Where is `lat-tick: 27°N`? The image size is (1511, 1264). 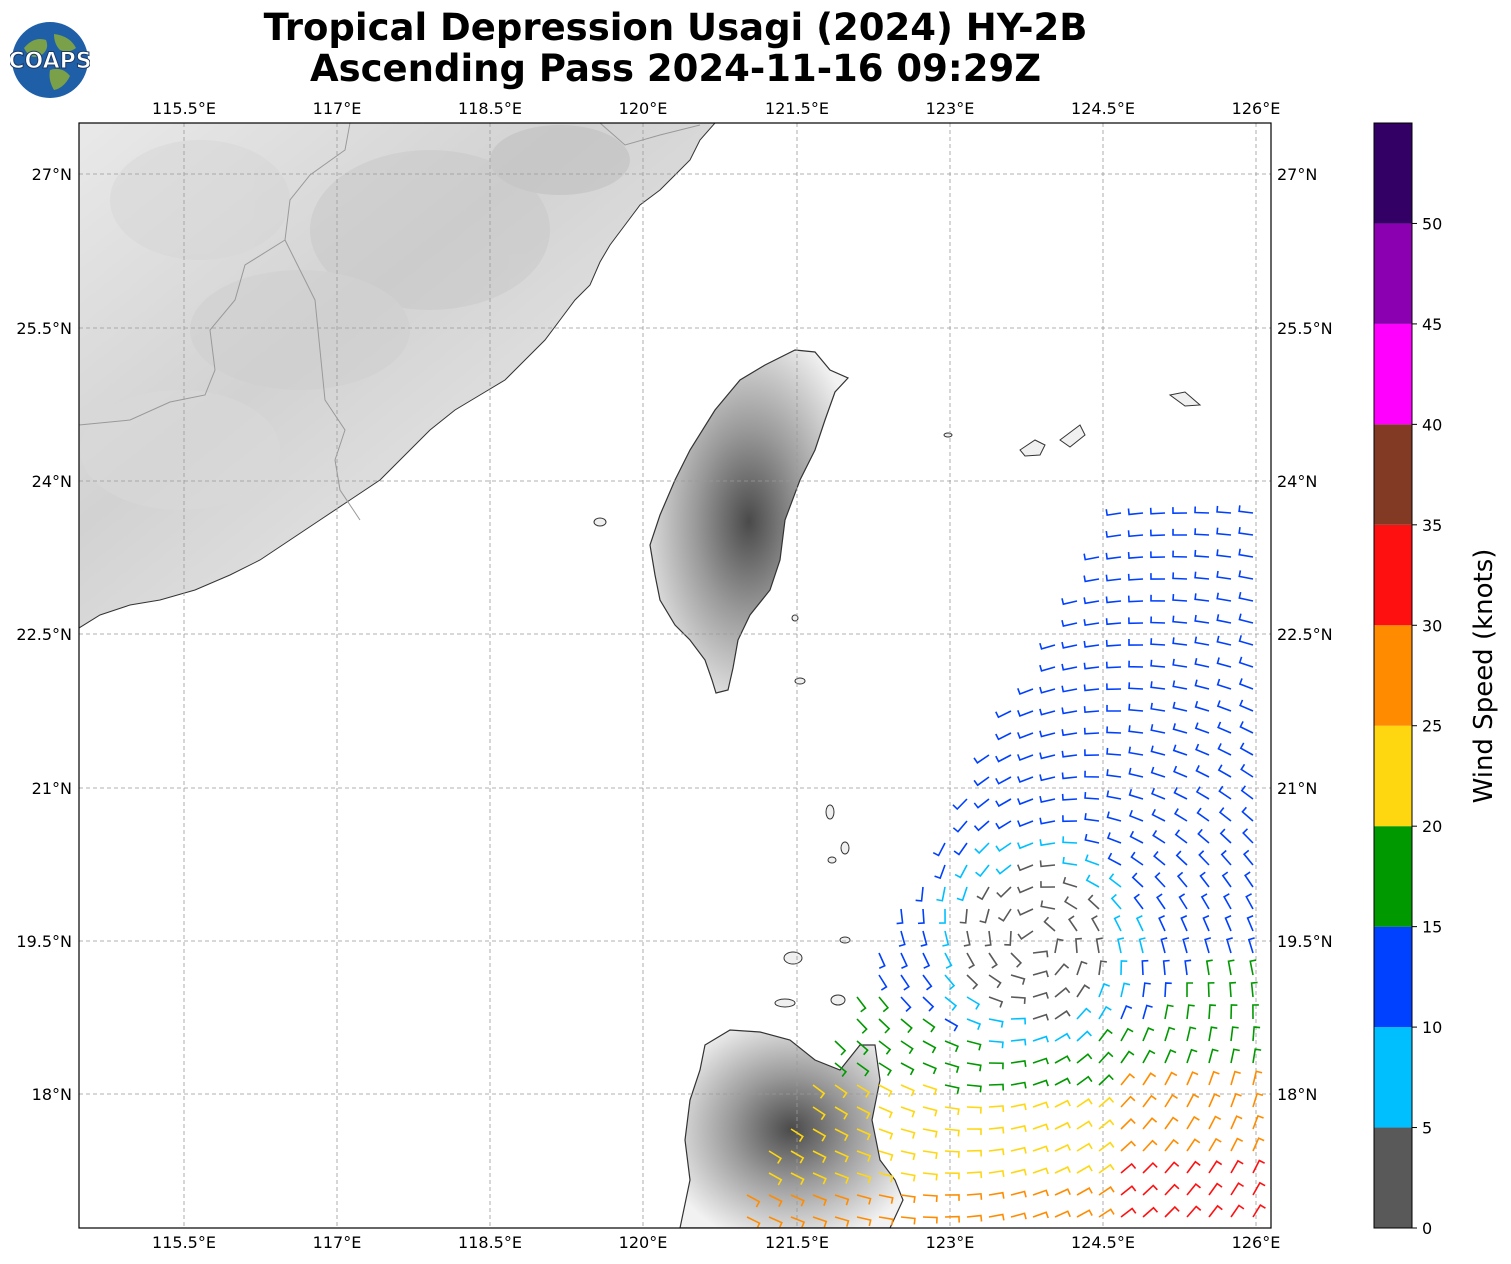
lat-tick: 27°N is located at coordinates (52, 174).